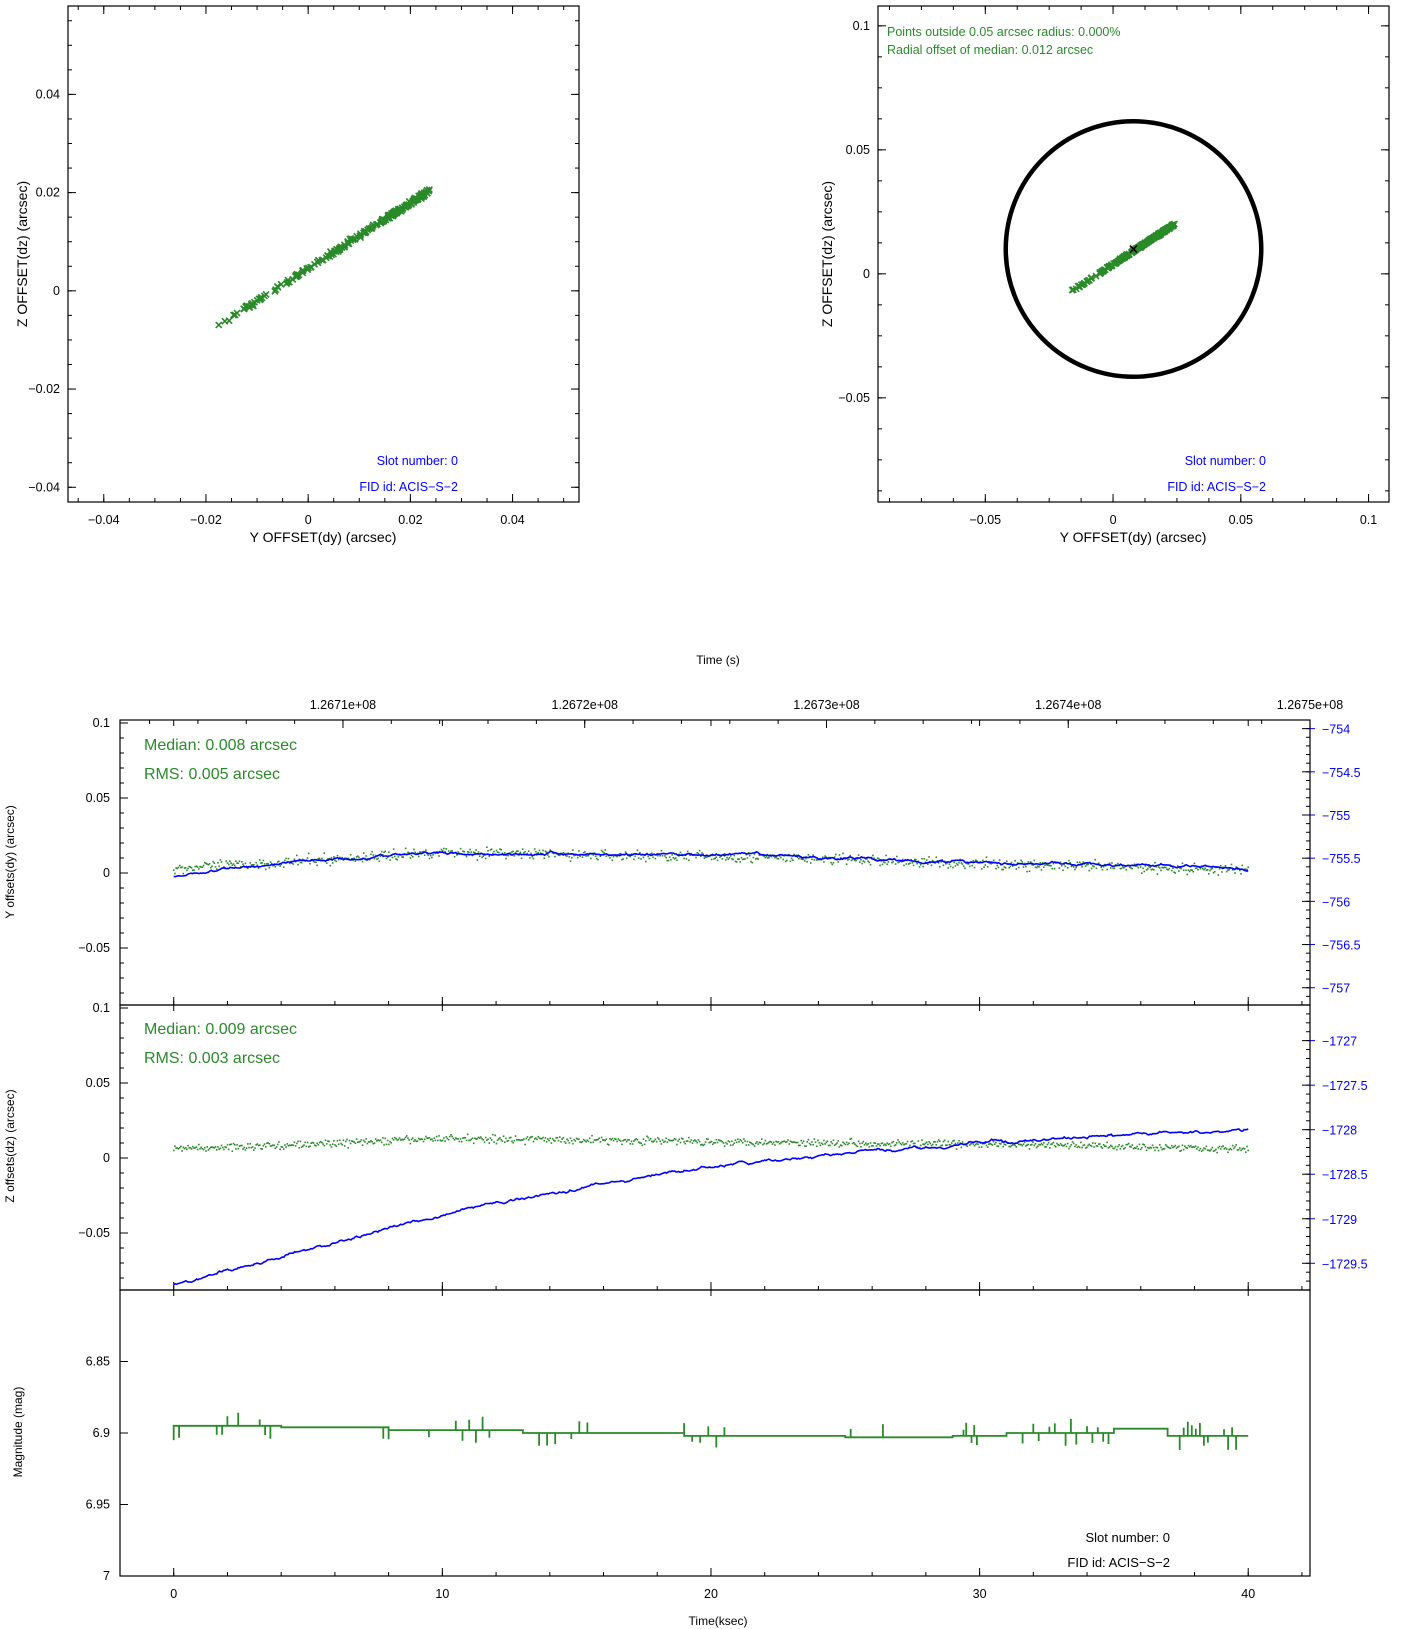 Image resolution: width=1403 pixels, height=1629 pixels. What do you see at coordinates (173, 1594) in the screenshot?
I see `x-tick-label: 0` at bounding box center [173, 1594].